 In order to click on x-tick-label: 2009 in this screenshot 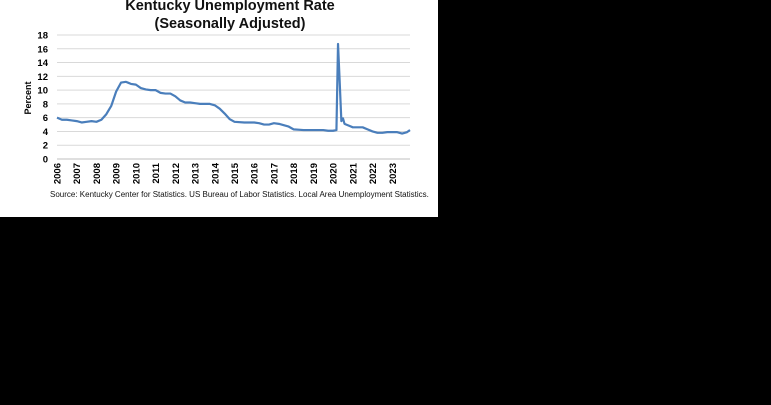, I will do `click(117, 173)`.